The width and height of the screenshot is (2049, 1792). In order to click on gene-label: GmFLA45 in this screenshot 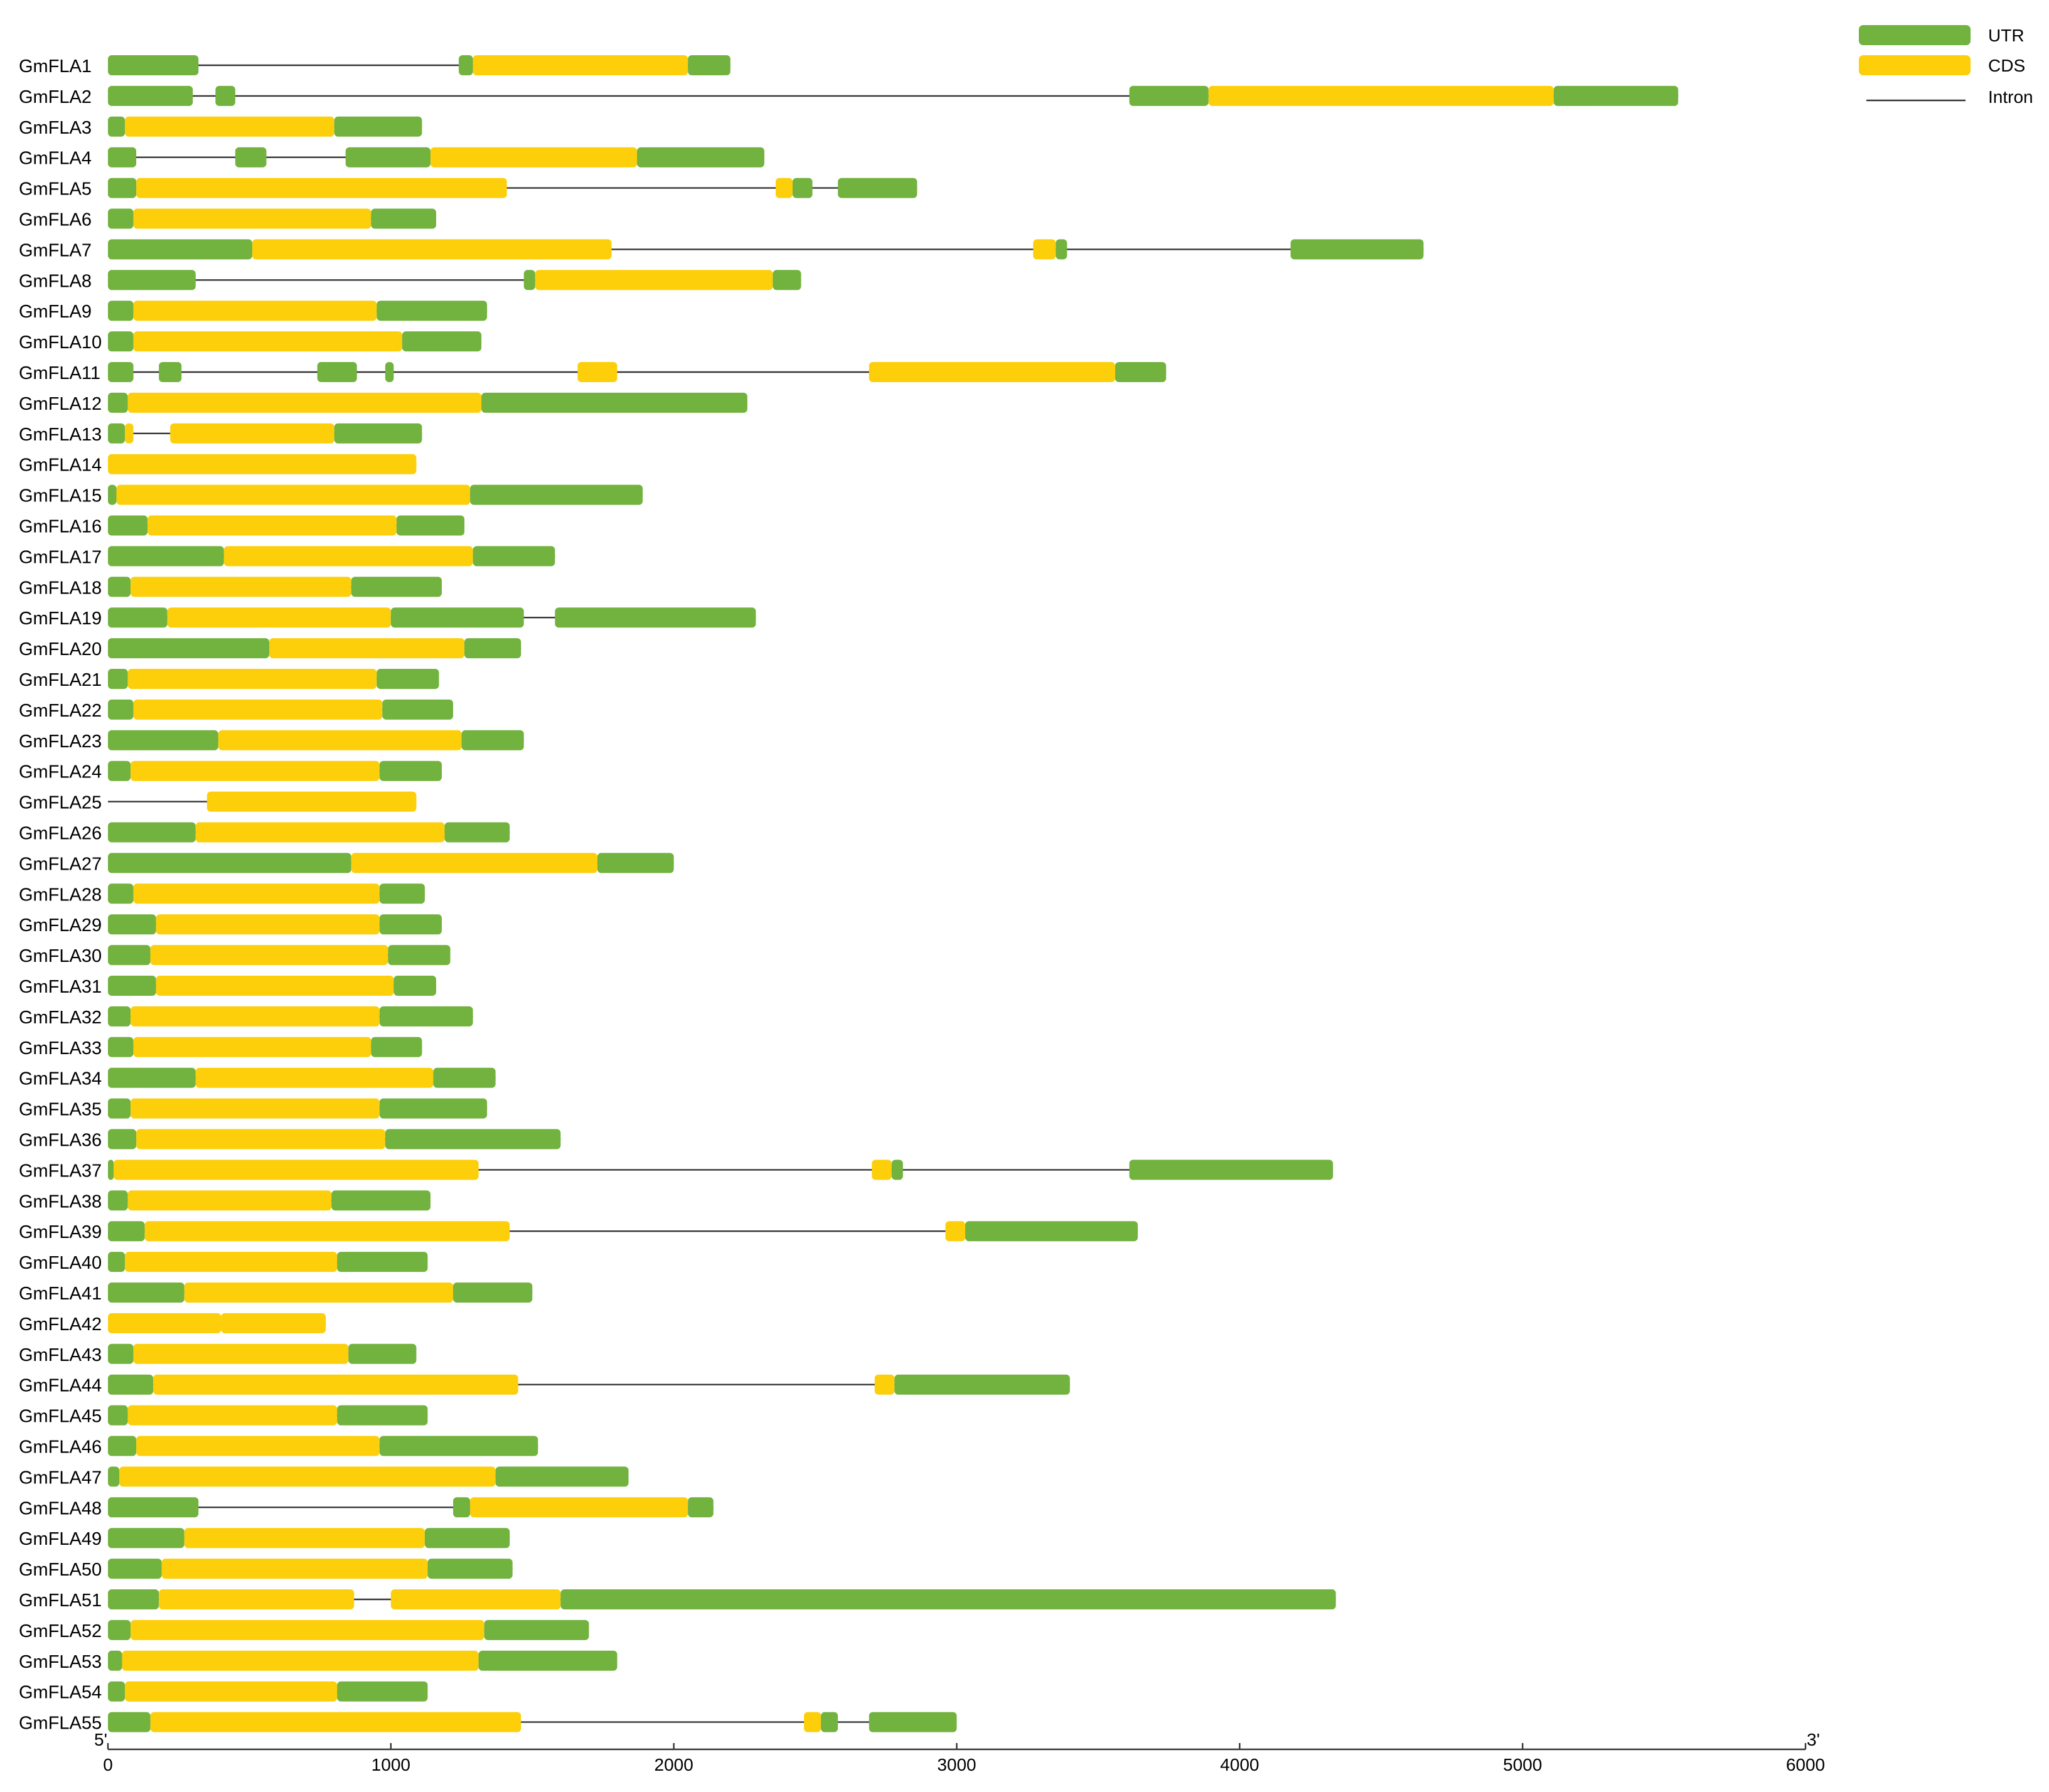, I will do `click(61, 1417)`.